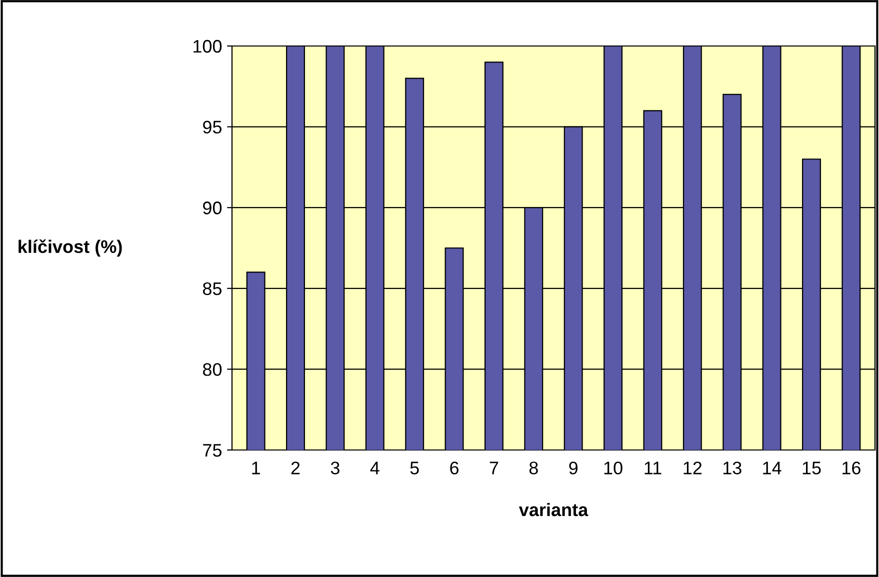 The height and width of the screenshot is (577, 879). Describe the element at coordinates (212, 369) in the screenshot. I see `y-tick-label: 80` at that location.